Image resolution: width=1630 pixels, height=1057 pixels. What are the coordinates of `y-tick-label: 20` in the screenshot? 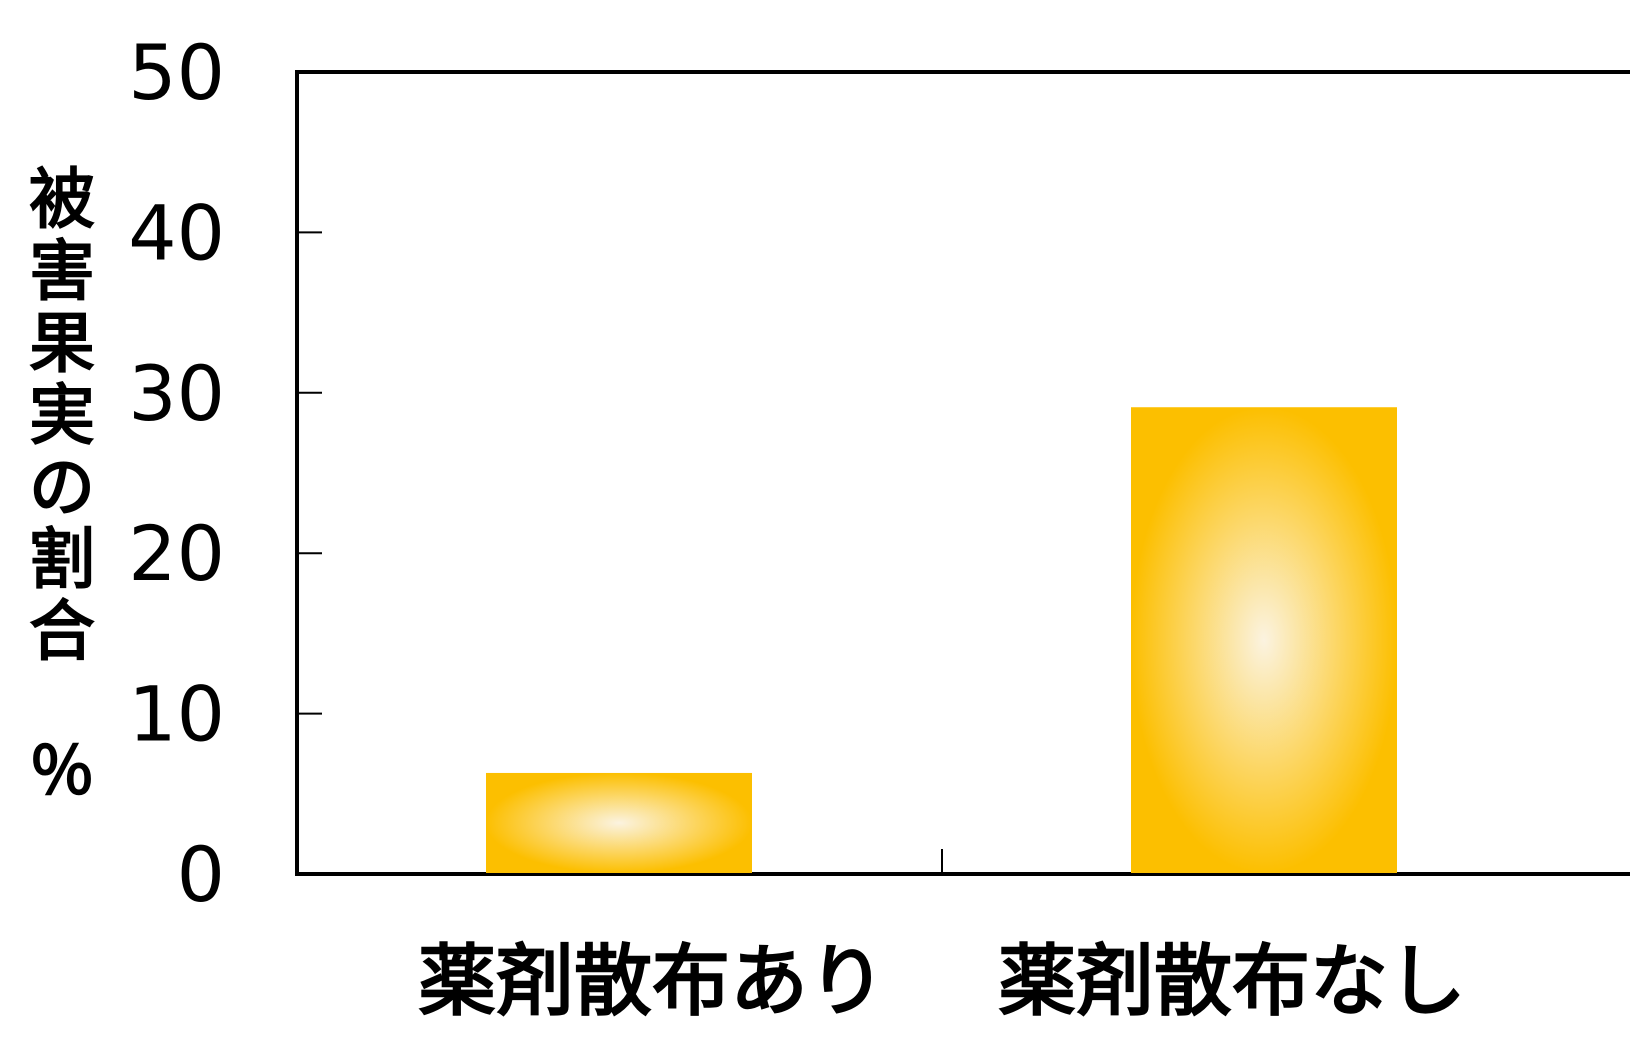 It's located at (176, 553).